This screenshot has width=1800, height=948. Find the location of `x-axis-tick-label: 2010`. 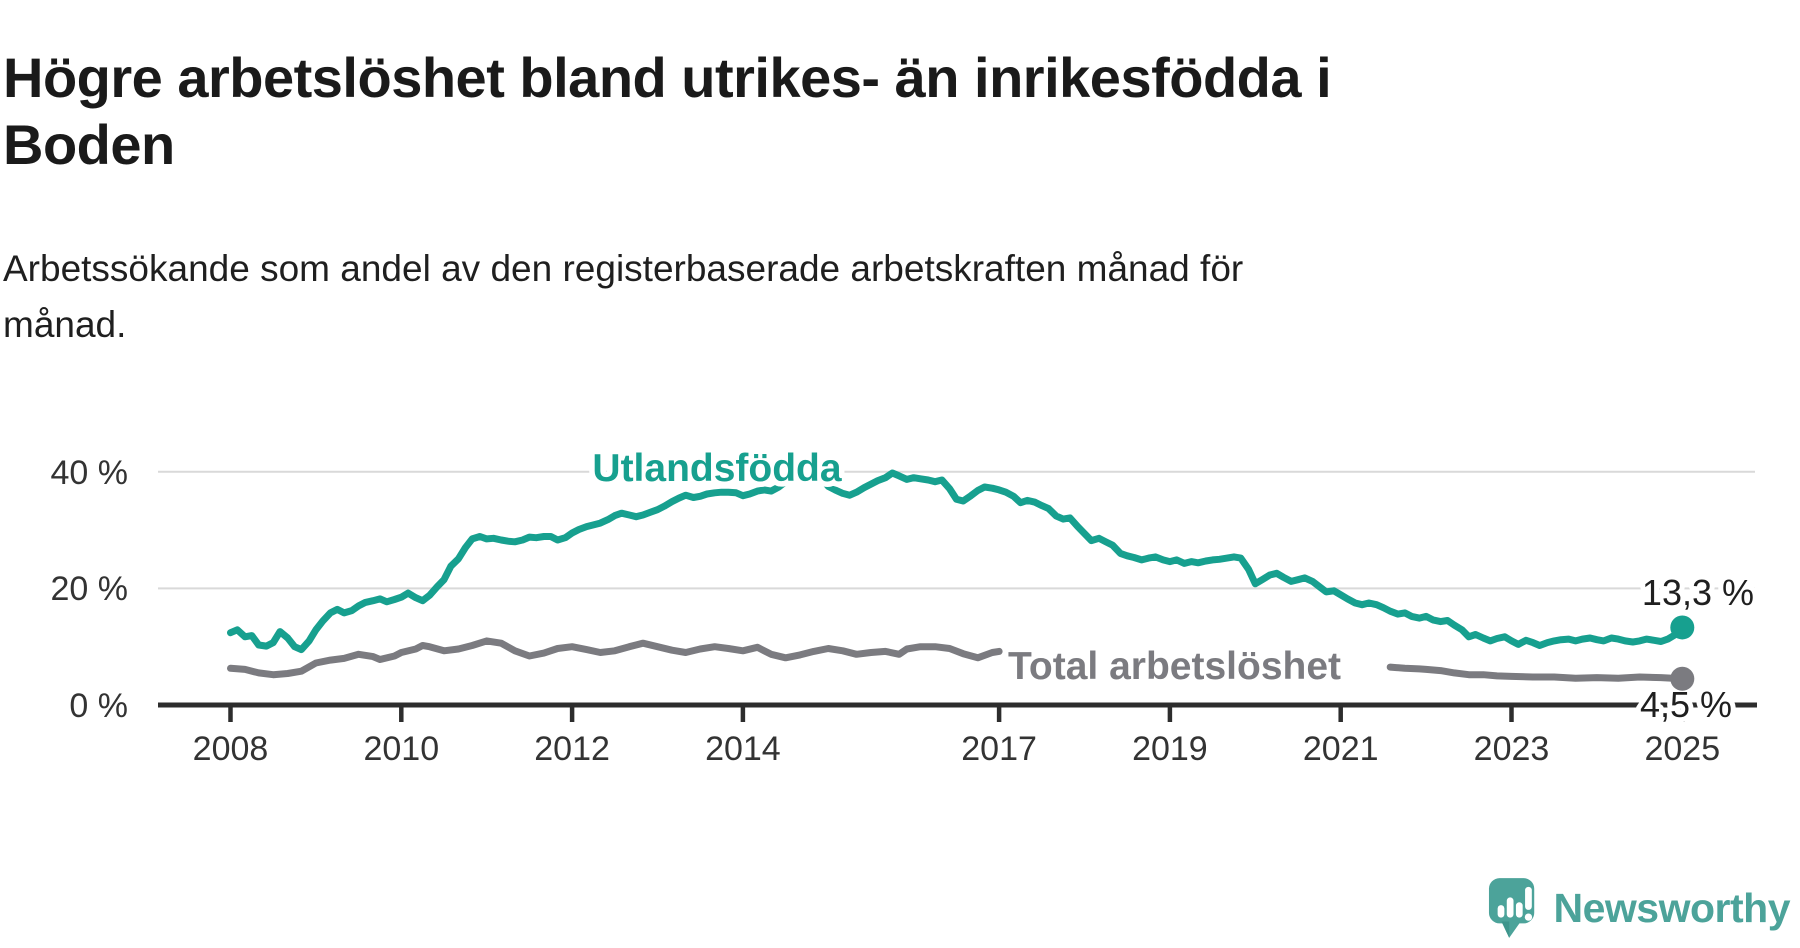

x-axis-tick-label: 2010 is located at coordinates (401, 749).